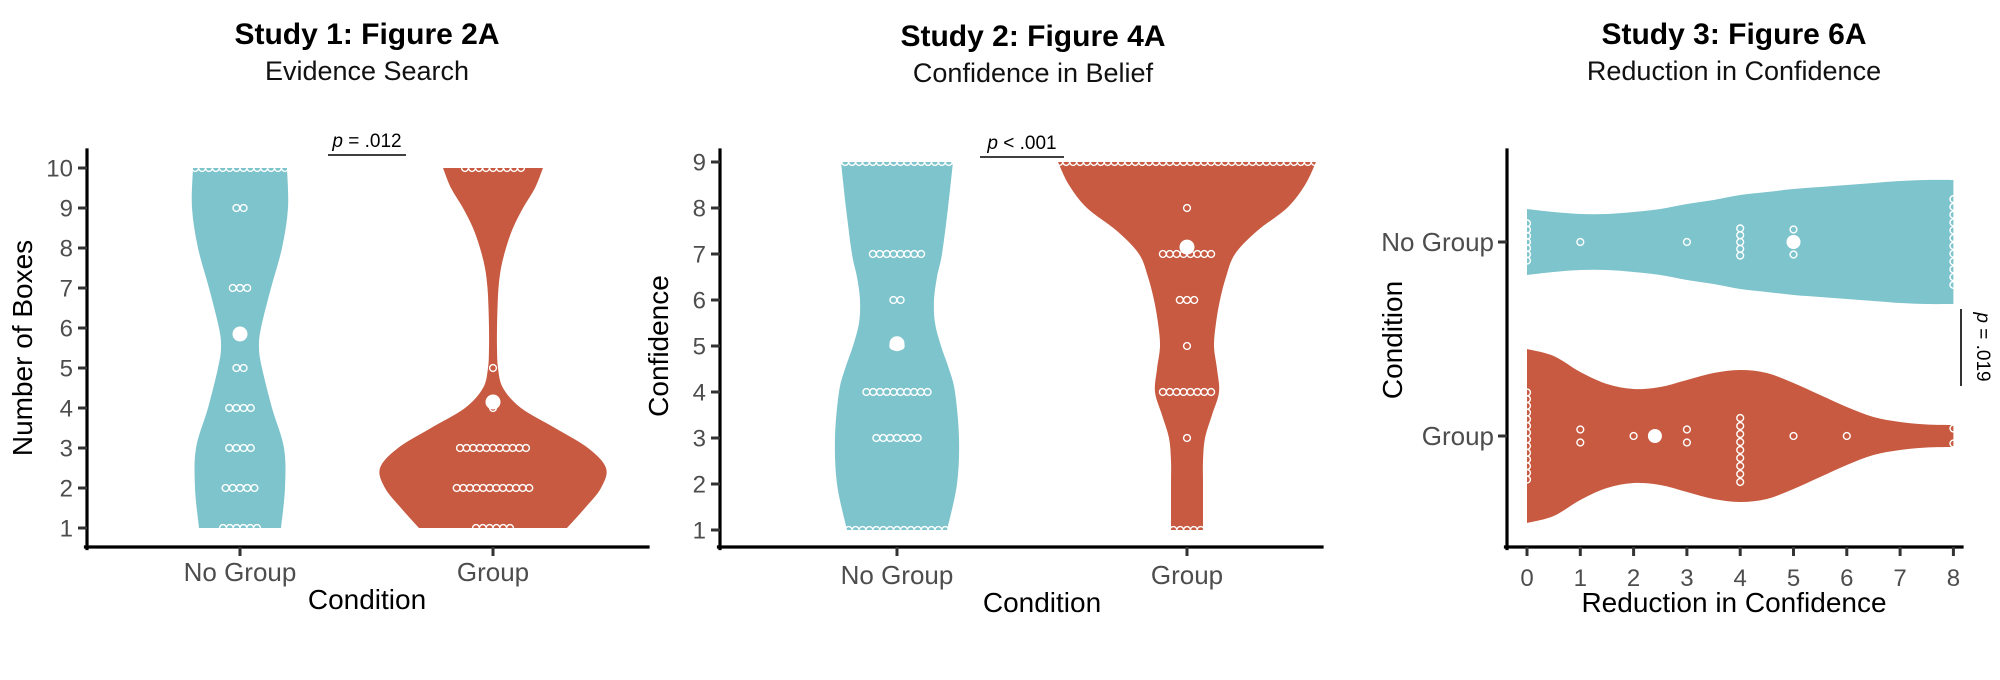 This screenshot has height=680, width=2000. What do you see at coordinates (1392, 340) in the screenshot?
I see `panel-3-y-axis-label: Condition` at bounding box center [1392, 340].